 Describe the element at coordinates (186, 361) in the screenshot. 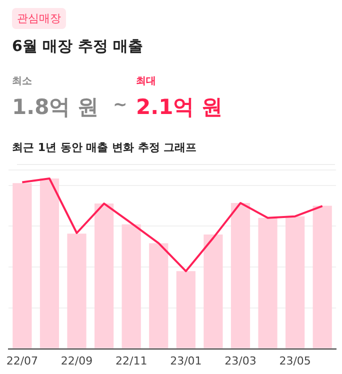

I see `x-tick-label: 23/01` at that location.